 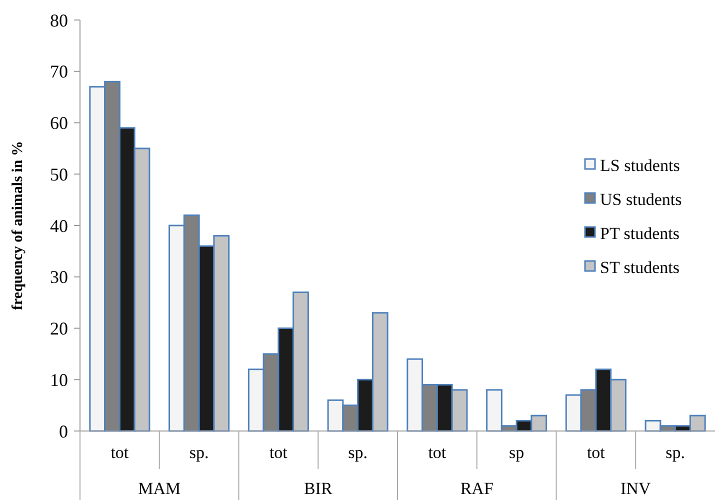 I want to click on x-tick-label: sp, so click(x=516, y=452).